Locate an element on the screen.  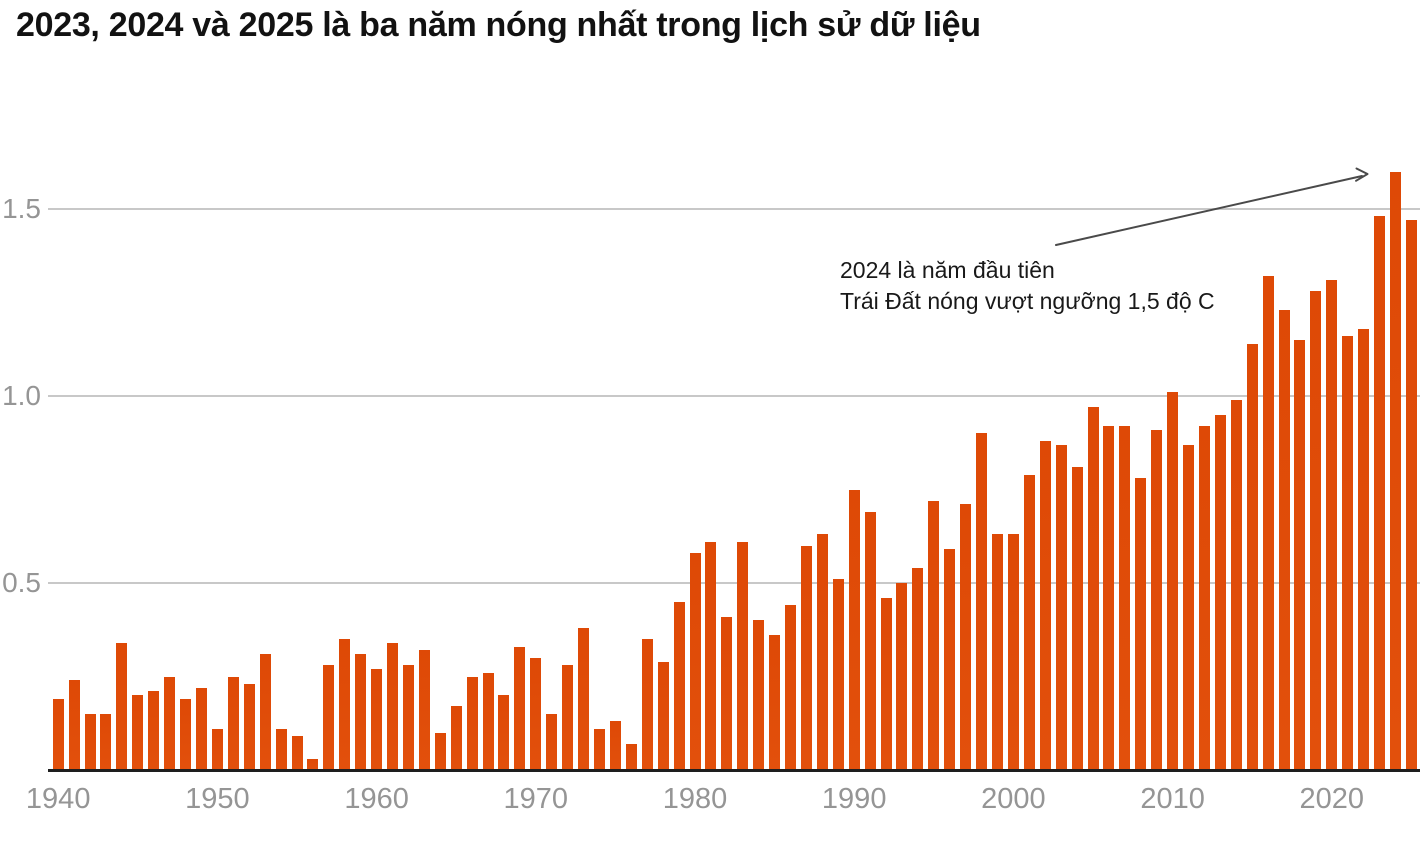
bar-2002 is located at coordinates (1045, 605).